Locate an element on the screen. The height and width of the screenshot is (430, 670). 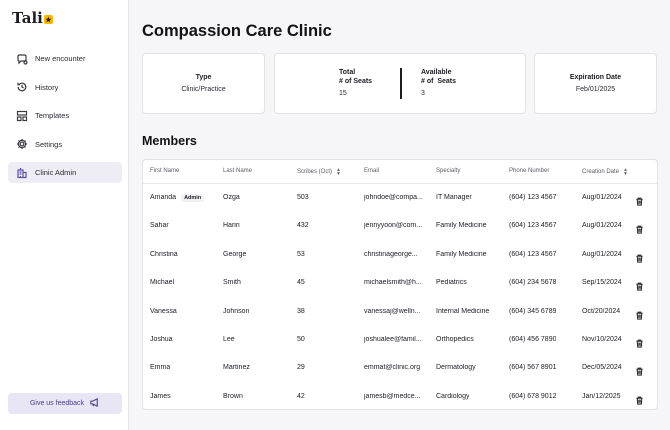
expiration-card: Expiration Date Feb/01/2025 is located at coordinates (595, 83).